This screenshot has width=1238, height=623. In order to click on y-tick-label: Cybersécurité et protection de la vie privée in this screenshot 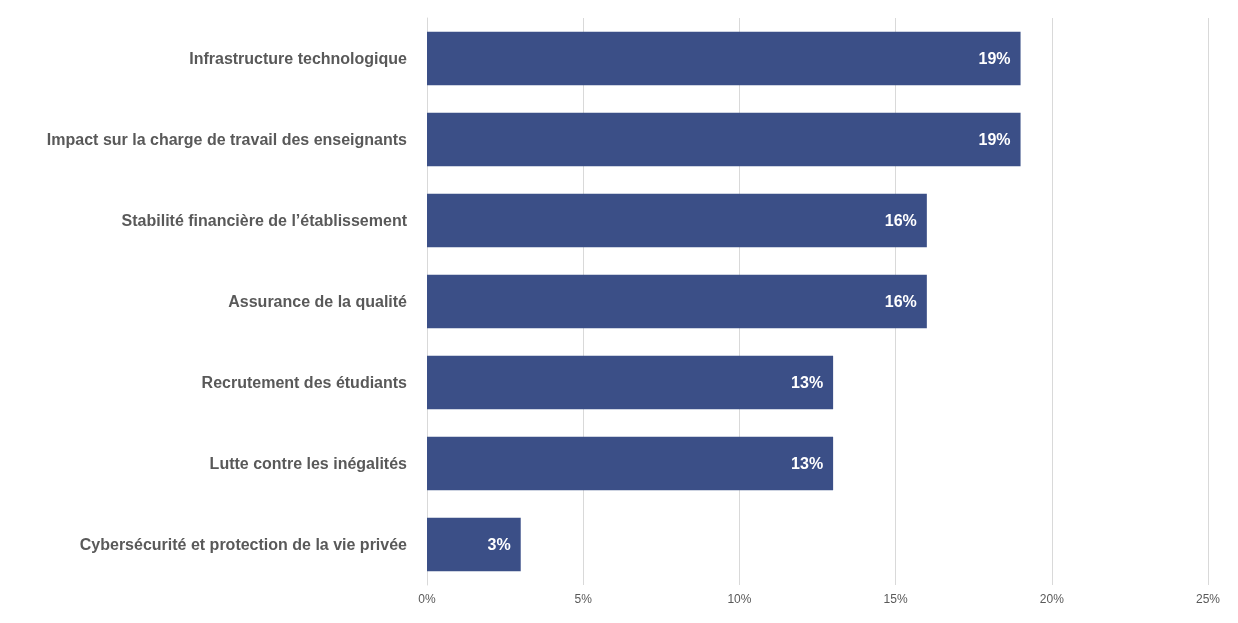, I will do `click(243, 544)`.